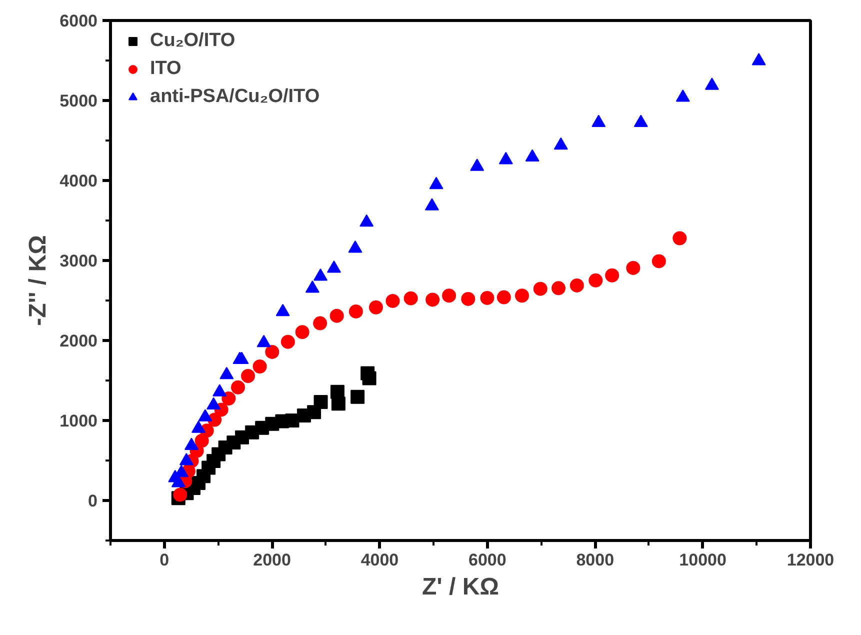 Image resolution: width=861 pixels, height=635 pixels. What do you see at coordinates (272, 560) in the screenshot?
I see `x-tick-label: 2000` at bounding box center [272, 560].